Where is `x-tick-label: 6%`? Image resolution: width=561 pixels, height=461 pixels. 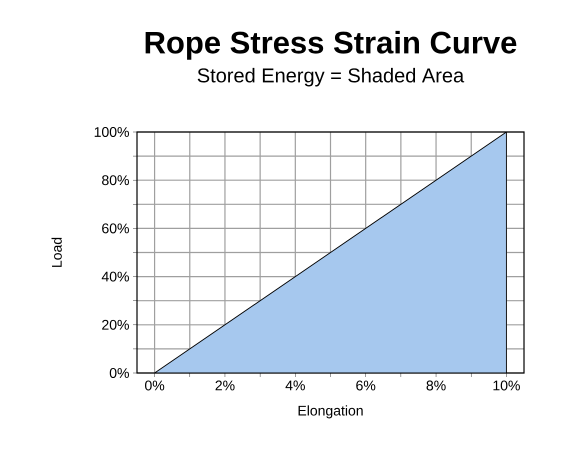 x-tick-label: 6% is located at coordinates (366, 385).